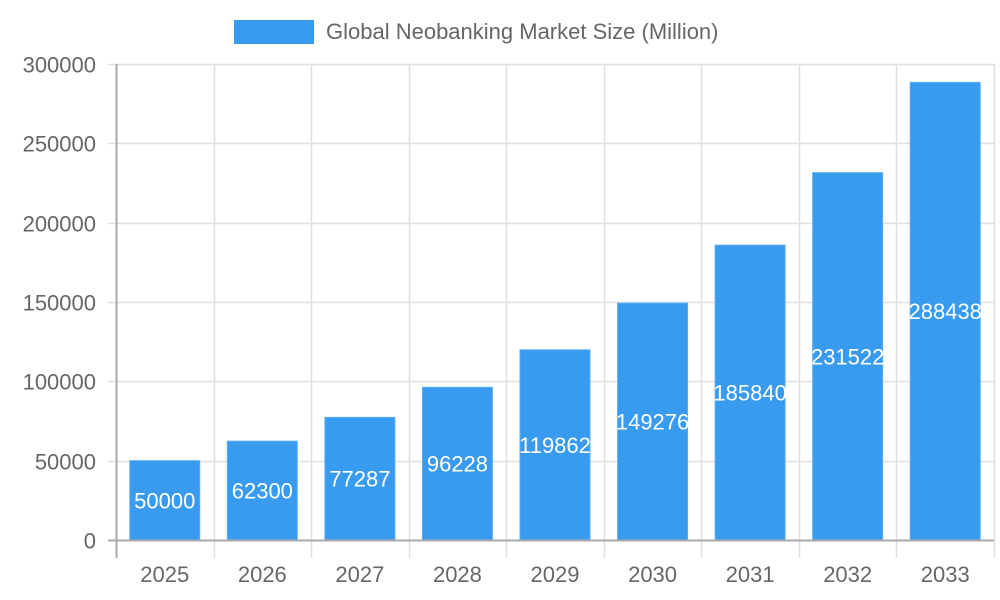  I want to click on y-tick-label: 300000, so click(59, 65).